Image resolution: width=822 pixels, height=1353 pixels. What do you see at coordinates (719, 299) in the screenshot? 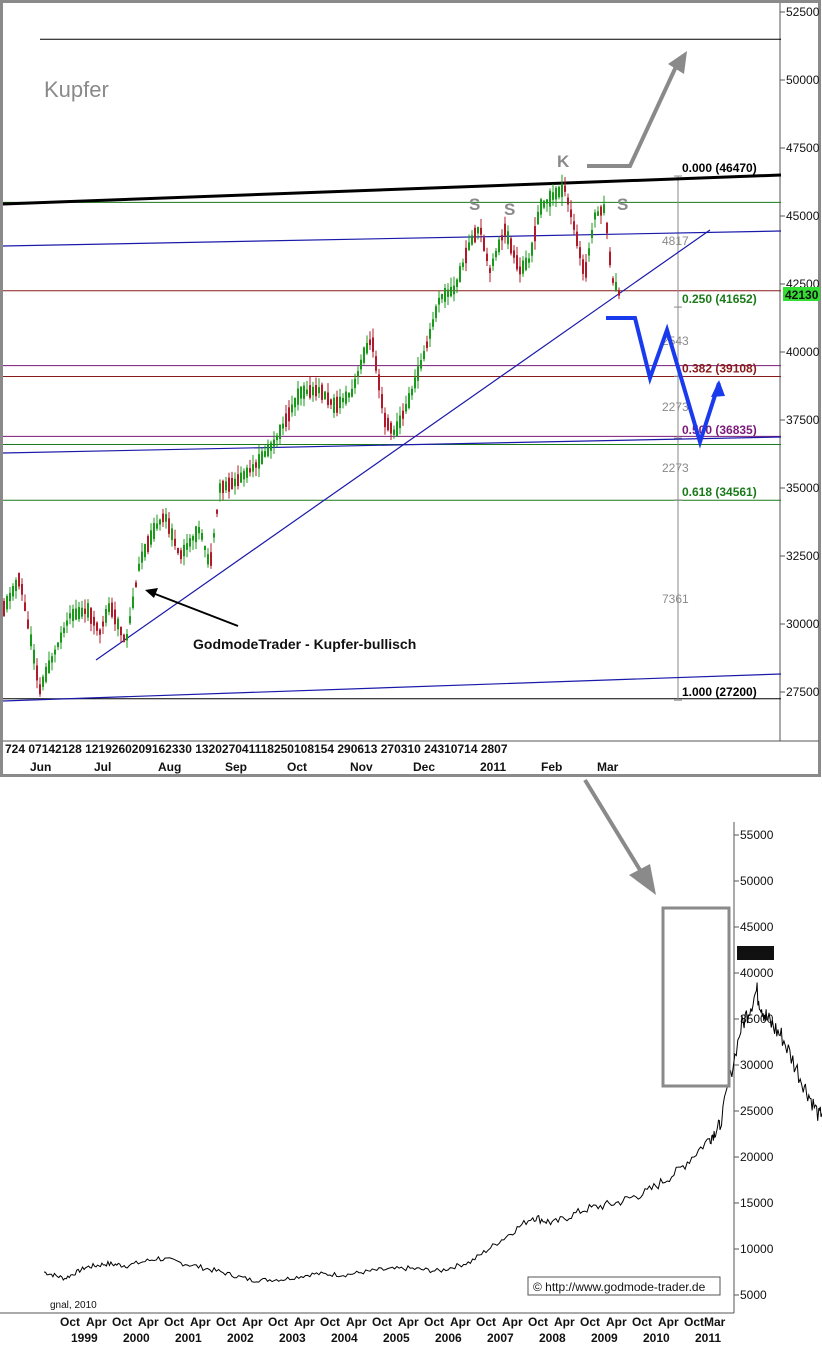
I see `fib-label: 0.250 (41652)` at bounding box center [719, 299].